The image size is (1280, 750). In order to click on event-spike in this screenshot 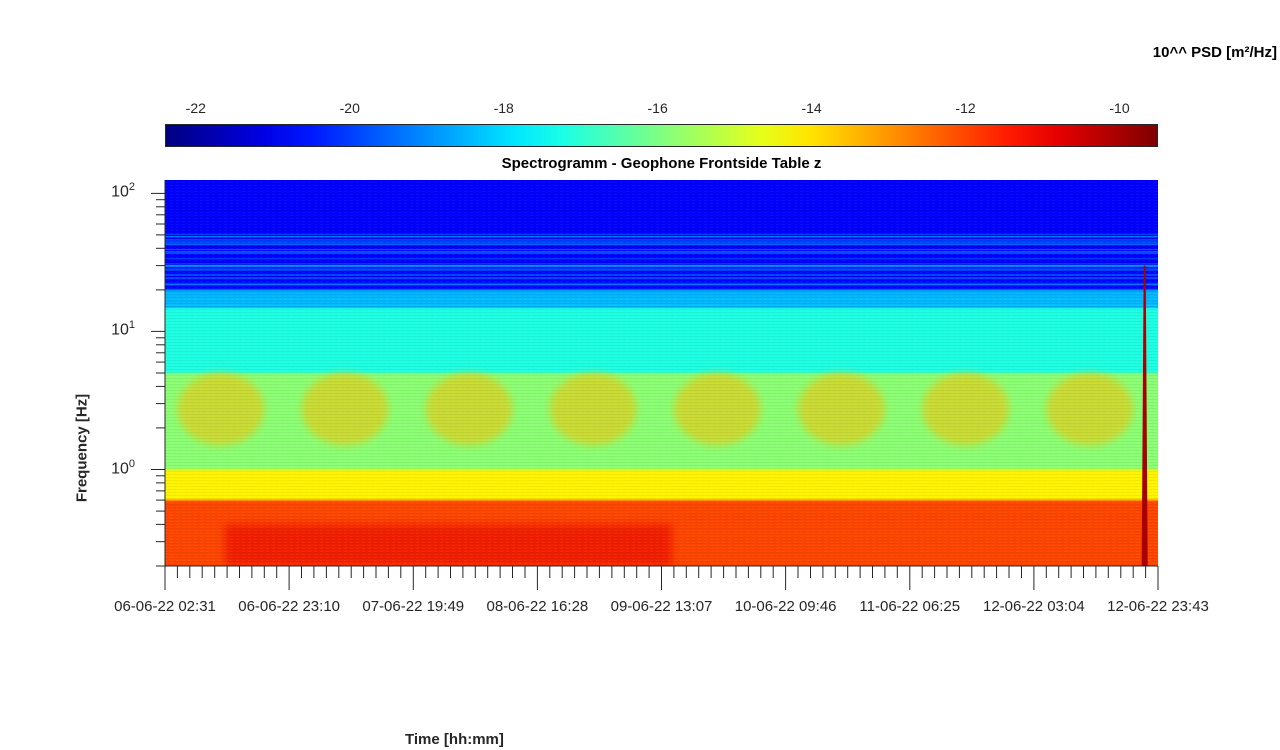, I will do `click(1144, 415)`.